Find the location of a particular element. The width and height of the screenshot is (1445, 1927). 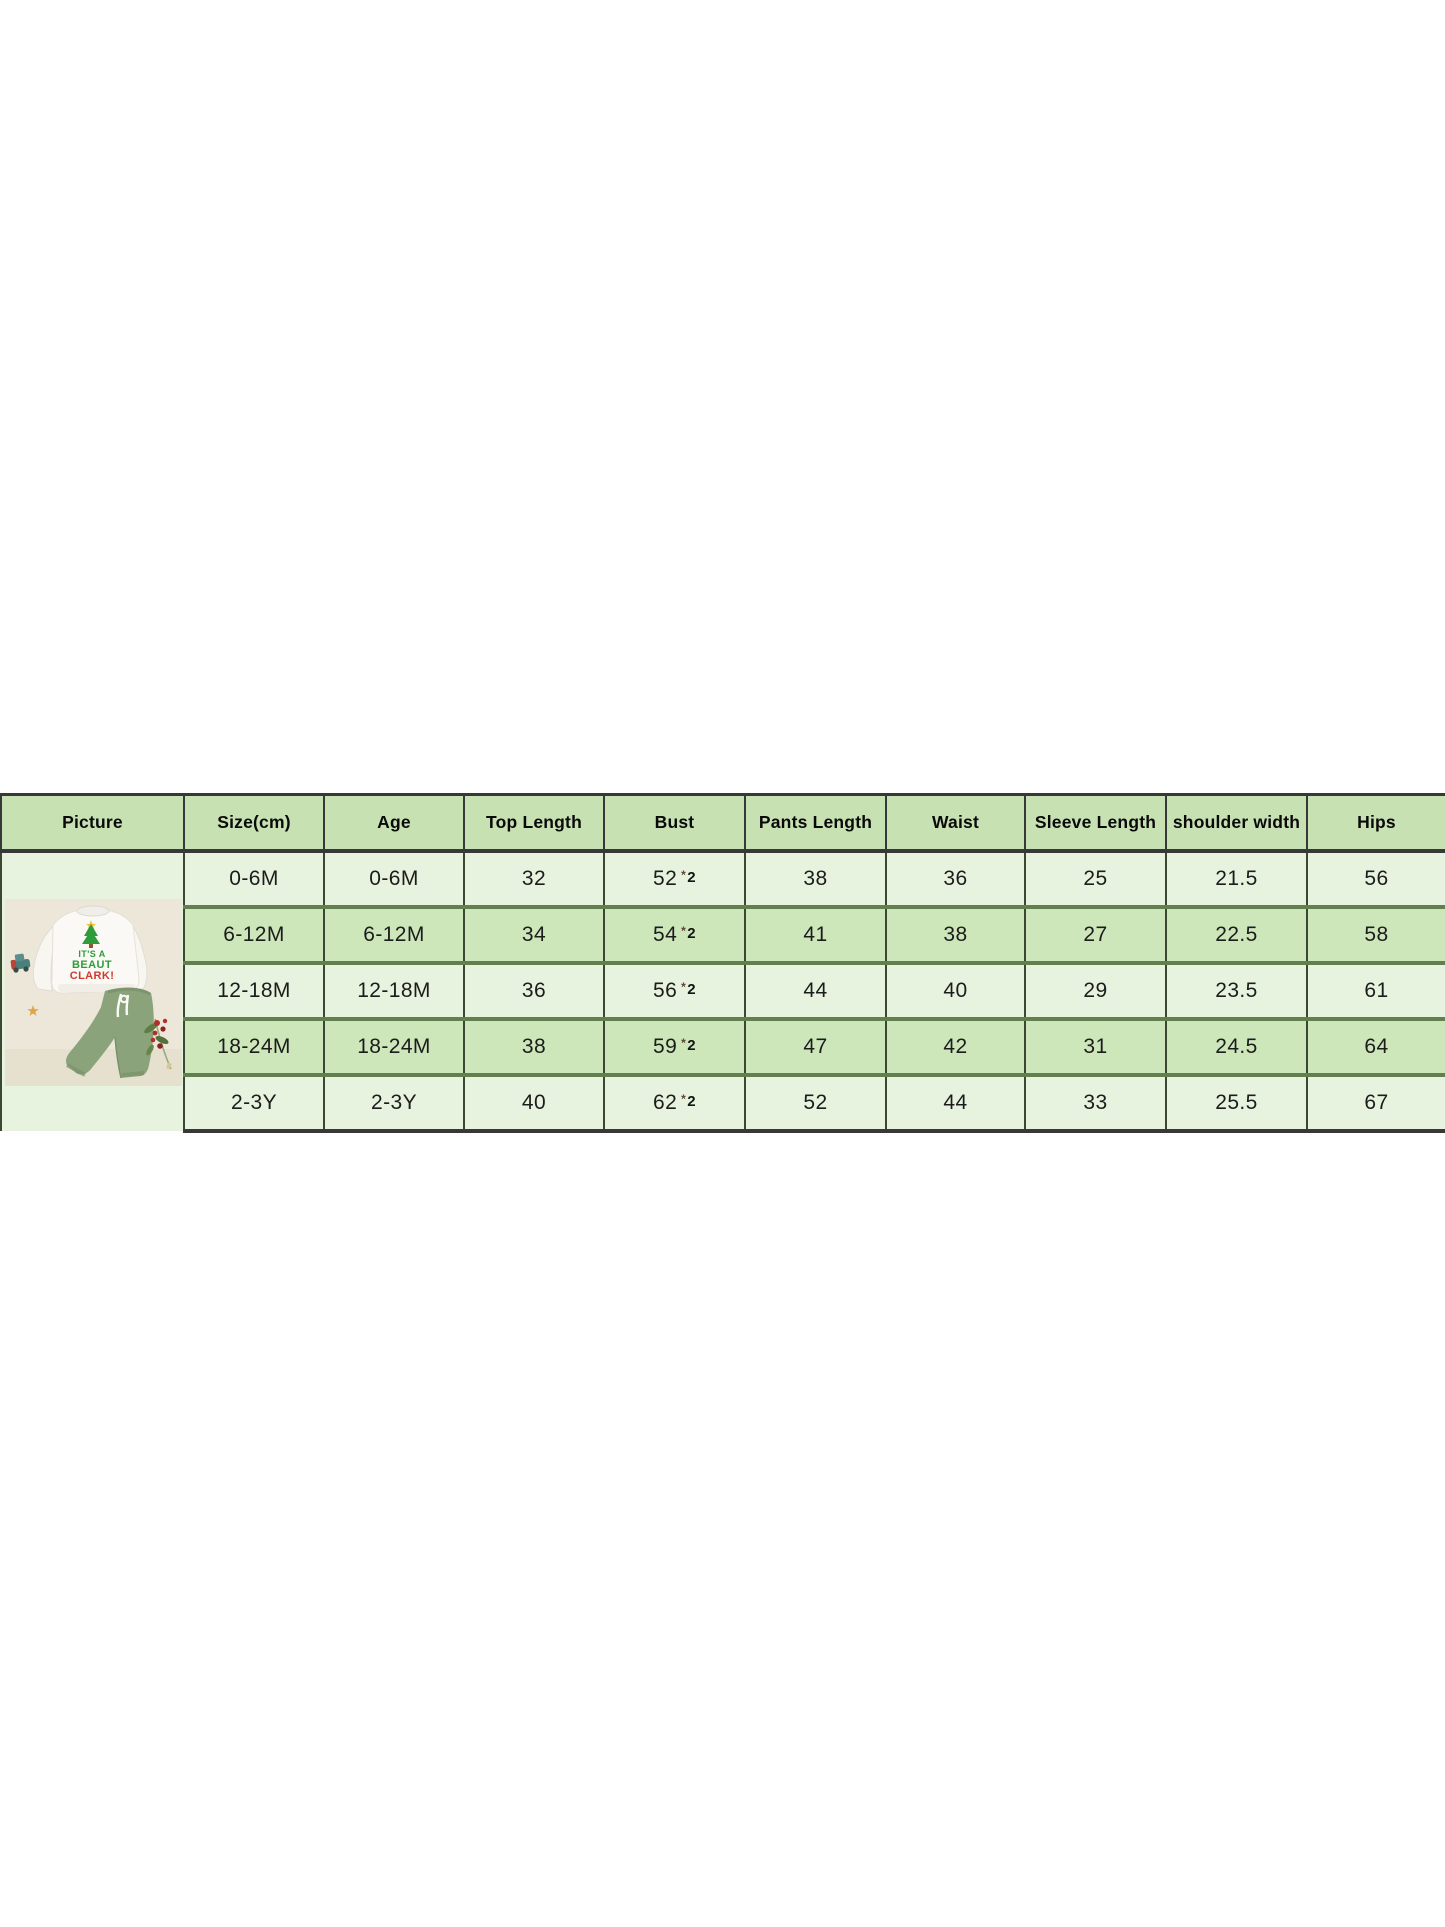

cell-pants_length: 47 is located at coordinates (815, 1046).